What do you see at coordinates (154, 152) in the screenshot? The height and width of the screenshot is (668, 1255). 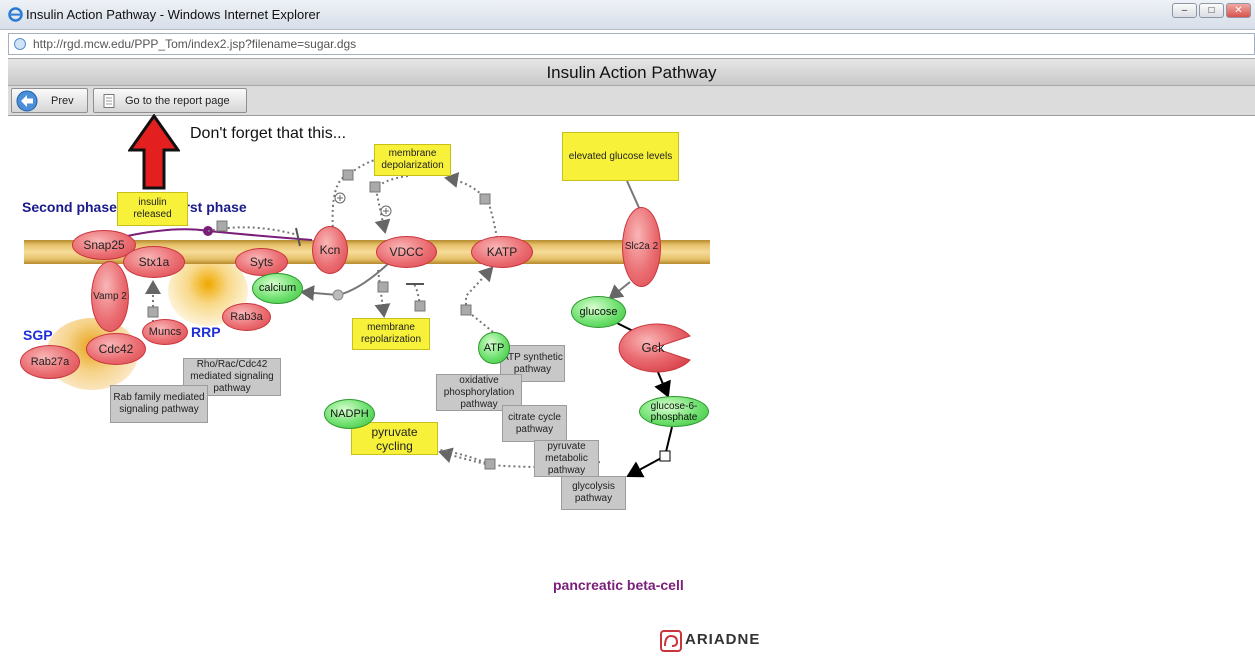 I see `red-up-arrow-icon` at bounding box center [154, 152].